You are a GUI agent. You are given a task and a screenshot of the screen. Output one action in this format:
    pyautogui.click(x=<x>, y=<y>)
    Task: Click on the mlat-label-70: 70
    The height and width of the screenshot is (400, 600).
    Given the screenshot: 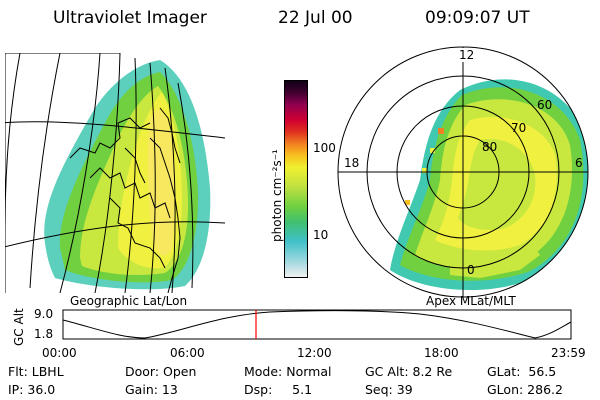 What is the action you would take?
    pyautogui.click(x=519, y=128)
    